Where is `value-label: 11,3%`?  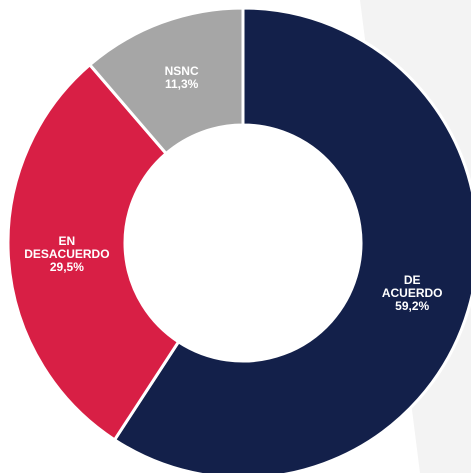 value-label: 11,3% is located at coordinates (181, 83).